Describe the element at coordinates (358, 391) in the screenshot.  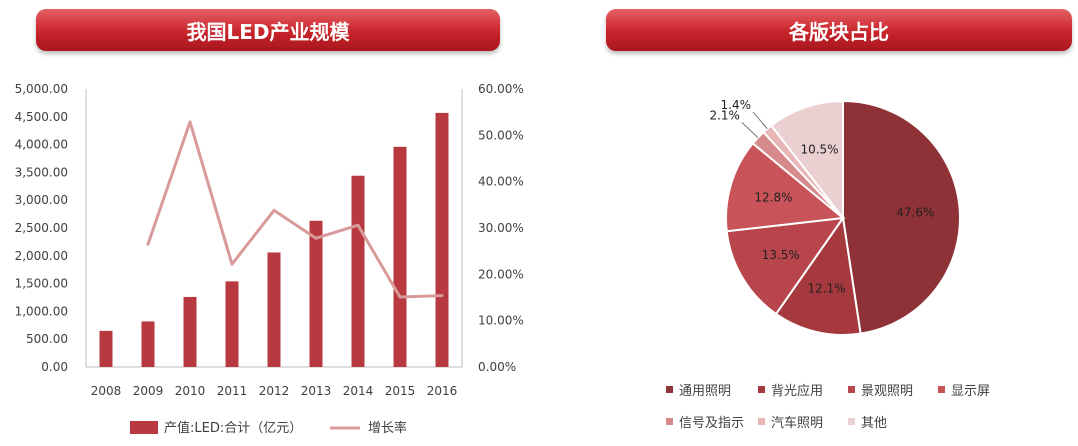
I see `x-tick-label: 2014` at that location.